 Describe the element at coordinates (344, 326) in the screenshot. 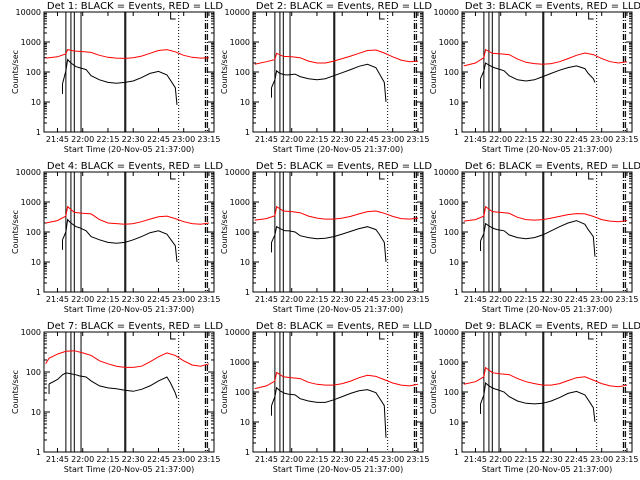

I see `panel-title: Det 8: BLACK = Events, RED = LLD` at that location.